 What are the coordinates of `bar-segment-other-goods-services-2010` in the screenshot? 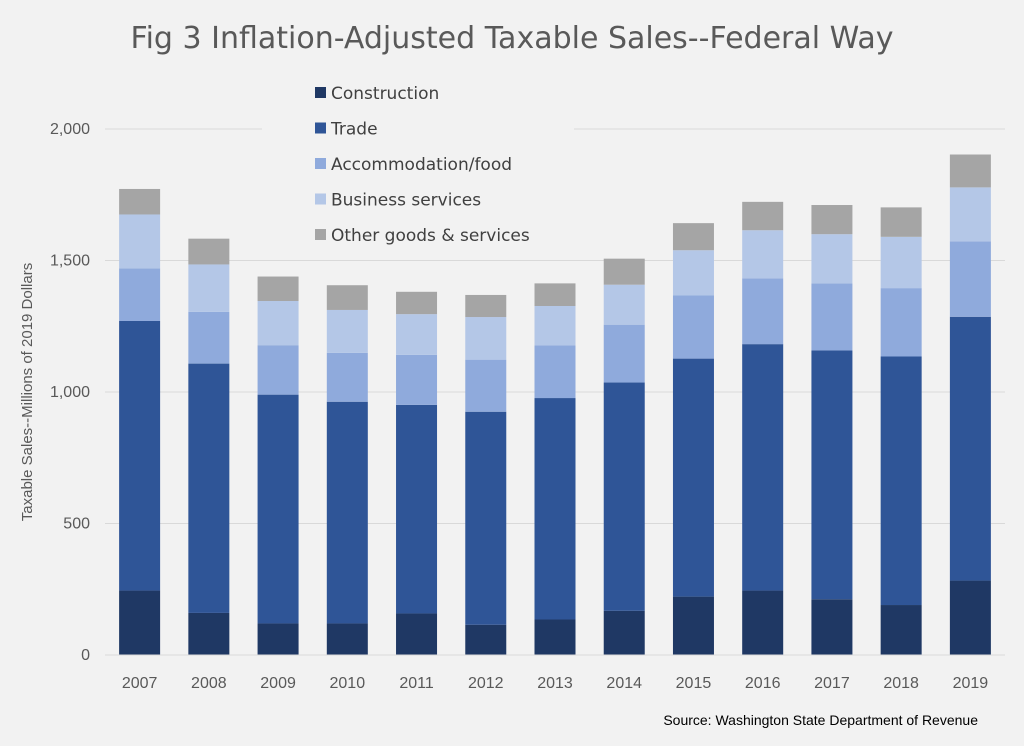 It's located at (347, 297).